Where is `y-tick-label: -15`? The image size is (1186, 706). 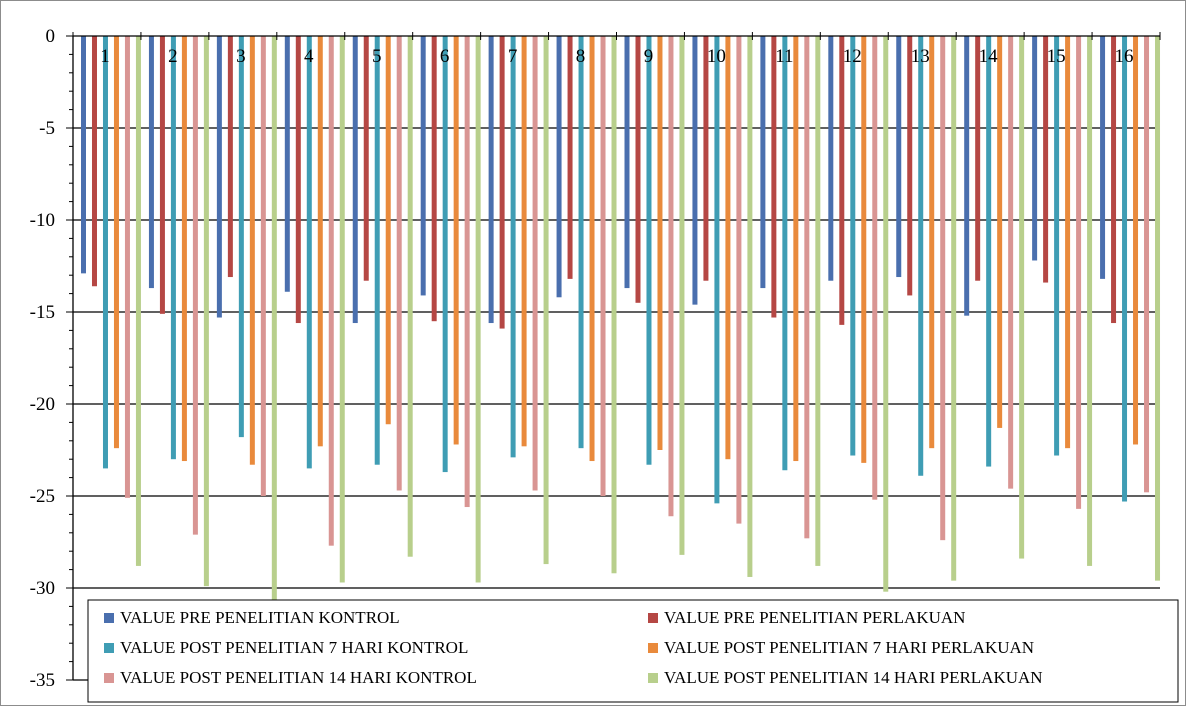 y-tick-label: -15 is located at coordinates (42, 312).